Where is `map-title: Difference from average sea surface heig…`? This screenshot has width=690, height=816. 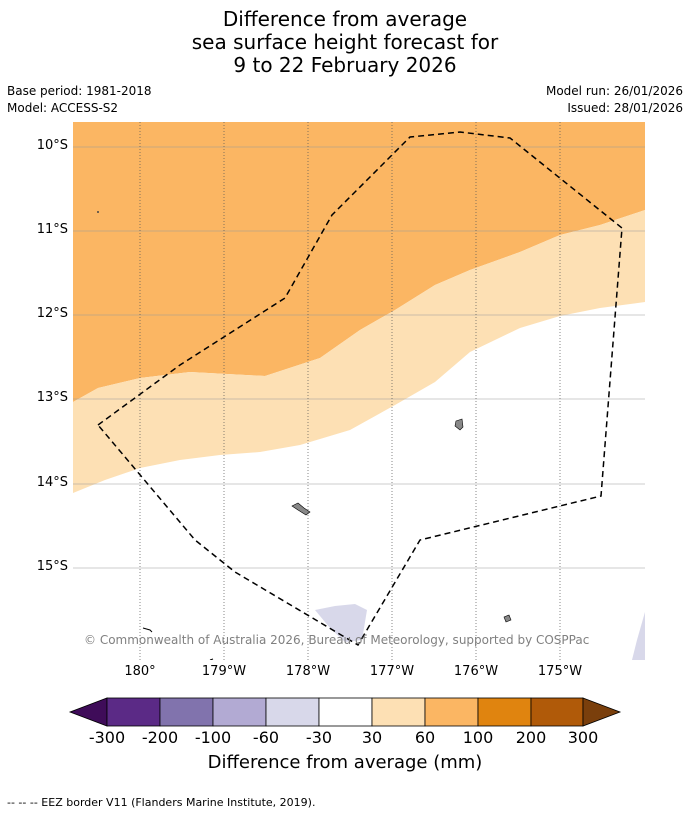
map-title: Difference from average sea surface heig… is located at coordinates (345, 42).